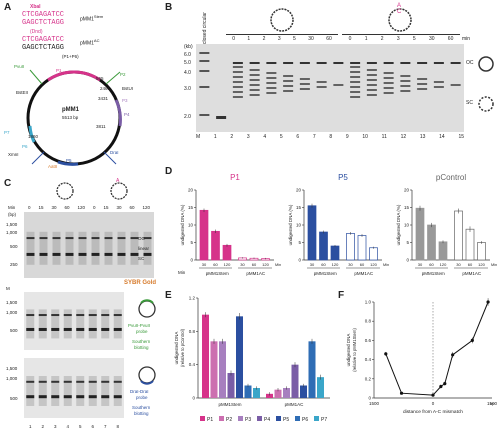 Image resolution: width=500 pixels, height=437 pixels. I want to click on c-m-label: M, so click(8, 288).